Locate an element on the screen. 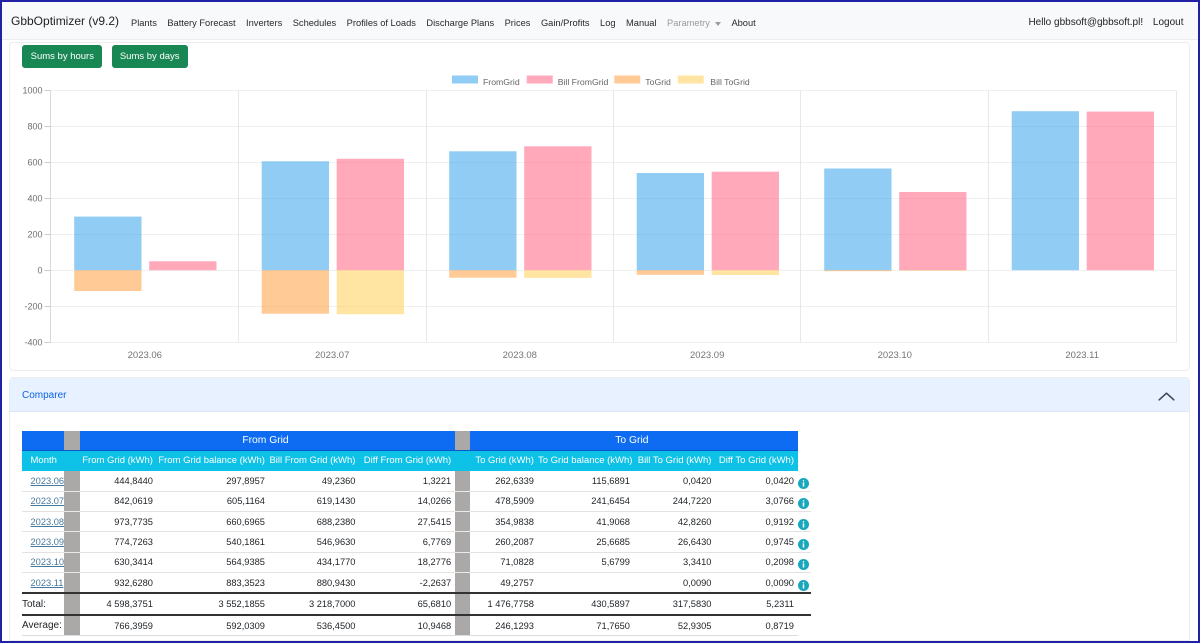  svg-text: -200 is located at coordinates (33, 307).